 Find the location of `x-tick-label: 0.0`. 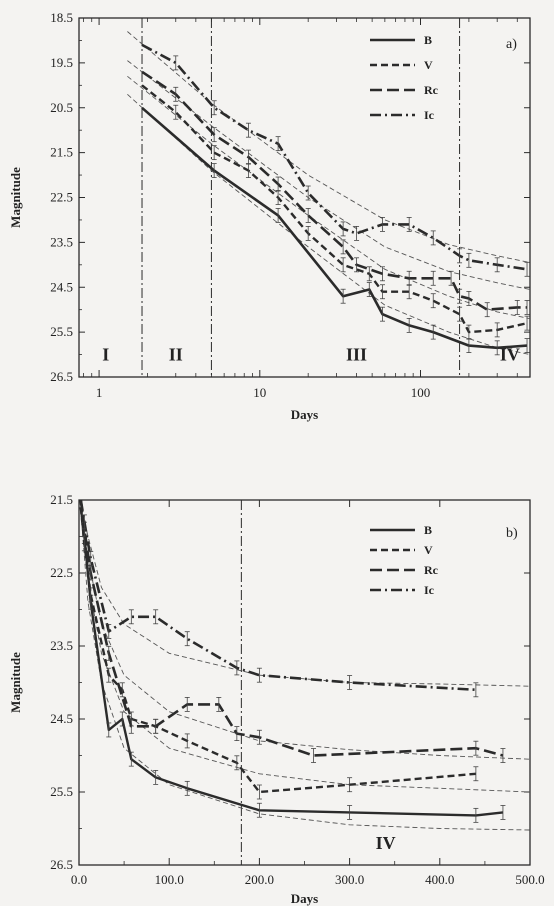

x-tick-label: 0.0 is located at coordinates (79, 879).